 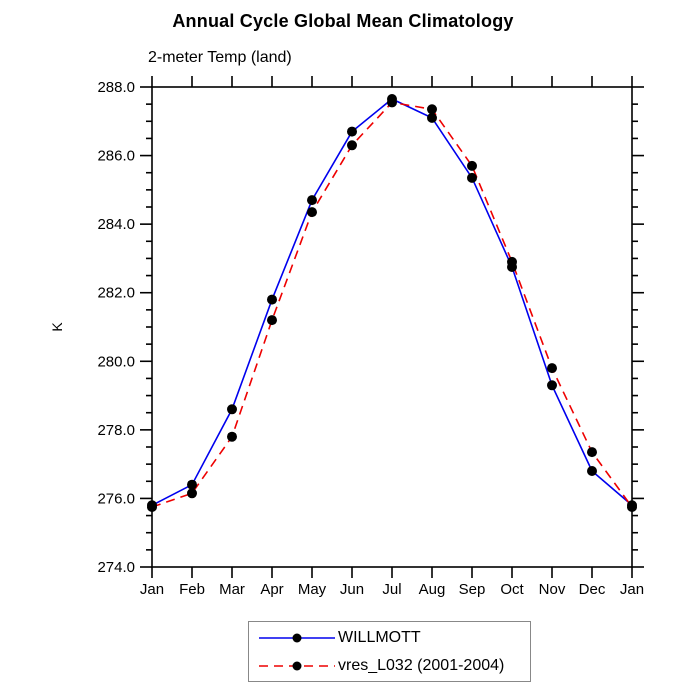 What do you see at coordinates (343, 21) in the screenshot?
I see `chart-title: Annual Cycle Global Mean Climatology` at bounding box center [343, 21].